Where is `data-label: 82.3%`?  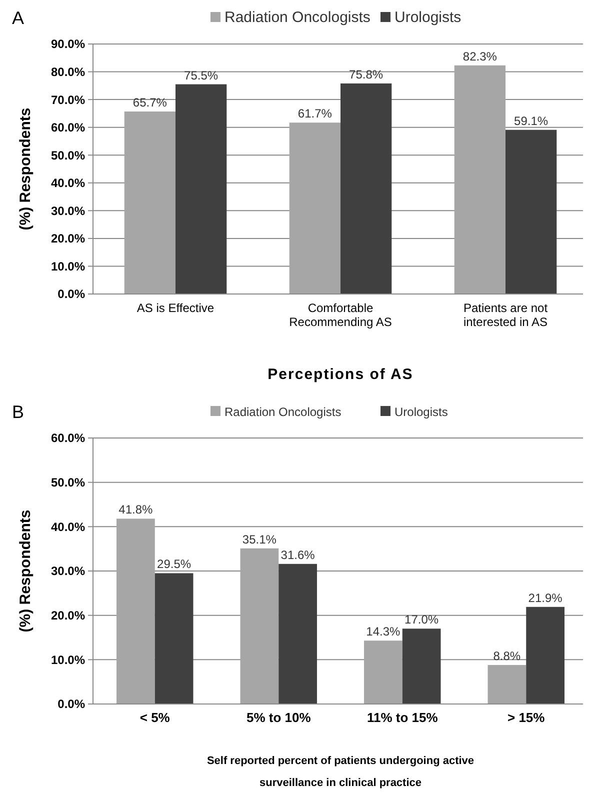
data-label: 82.3% is located at coordinates (480, 56).